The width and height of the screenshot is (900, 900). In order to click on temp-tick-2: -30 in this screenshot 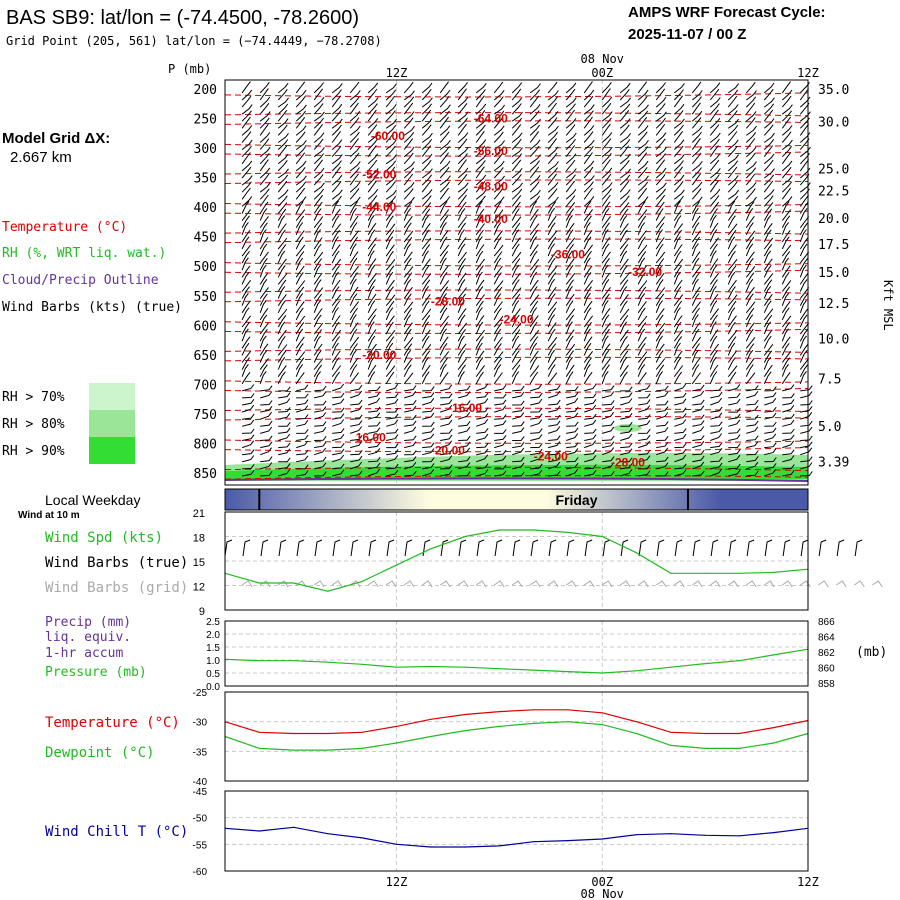, I will do `click(200, 723)`.